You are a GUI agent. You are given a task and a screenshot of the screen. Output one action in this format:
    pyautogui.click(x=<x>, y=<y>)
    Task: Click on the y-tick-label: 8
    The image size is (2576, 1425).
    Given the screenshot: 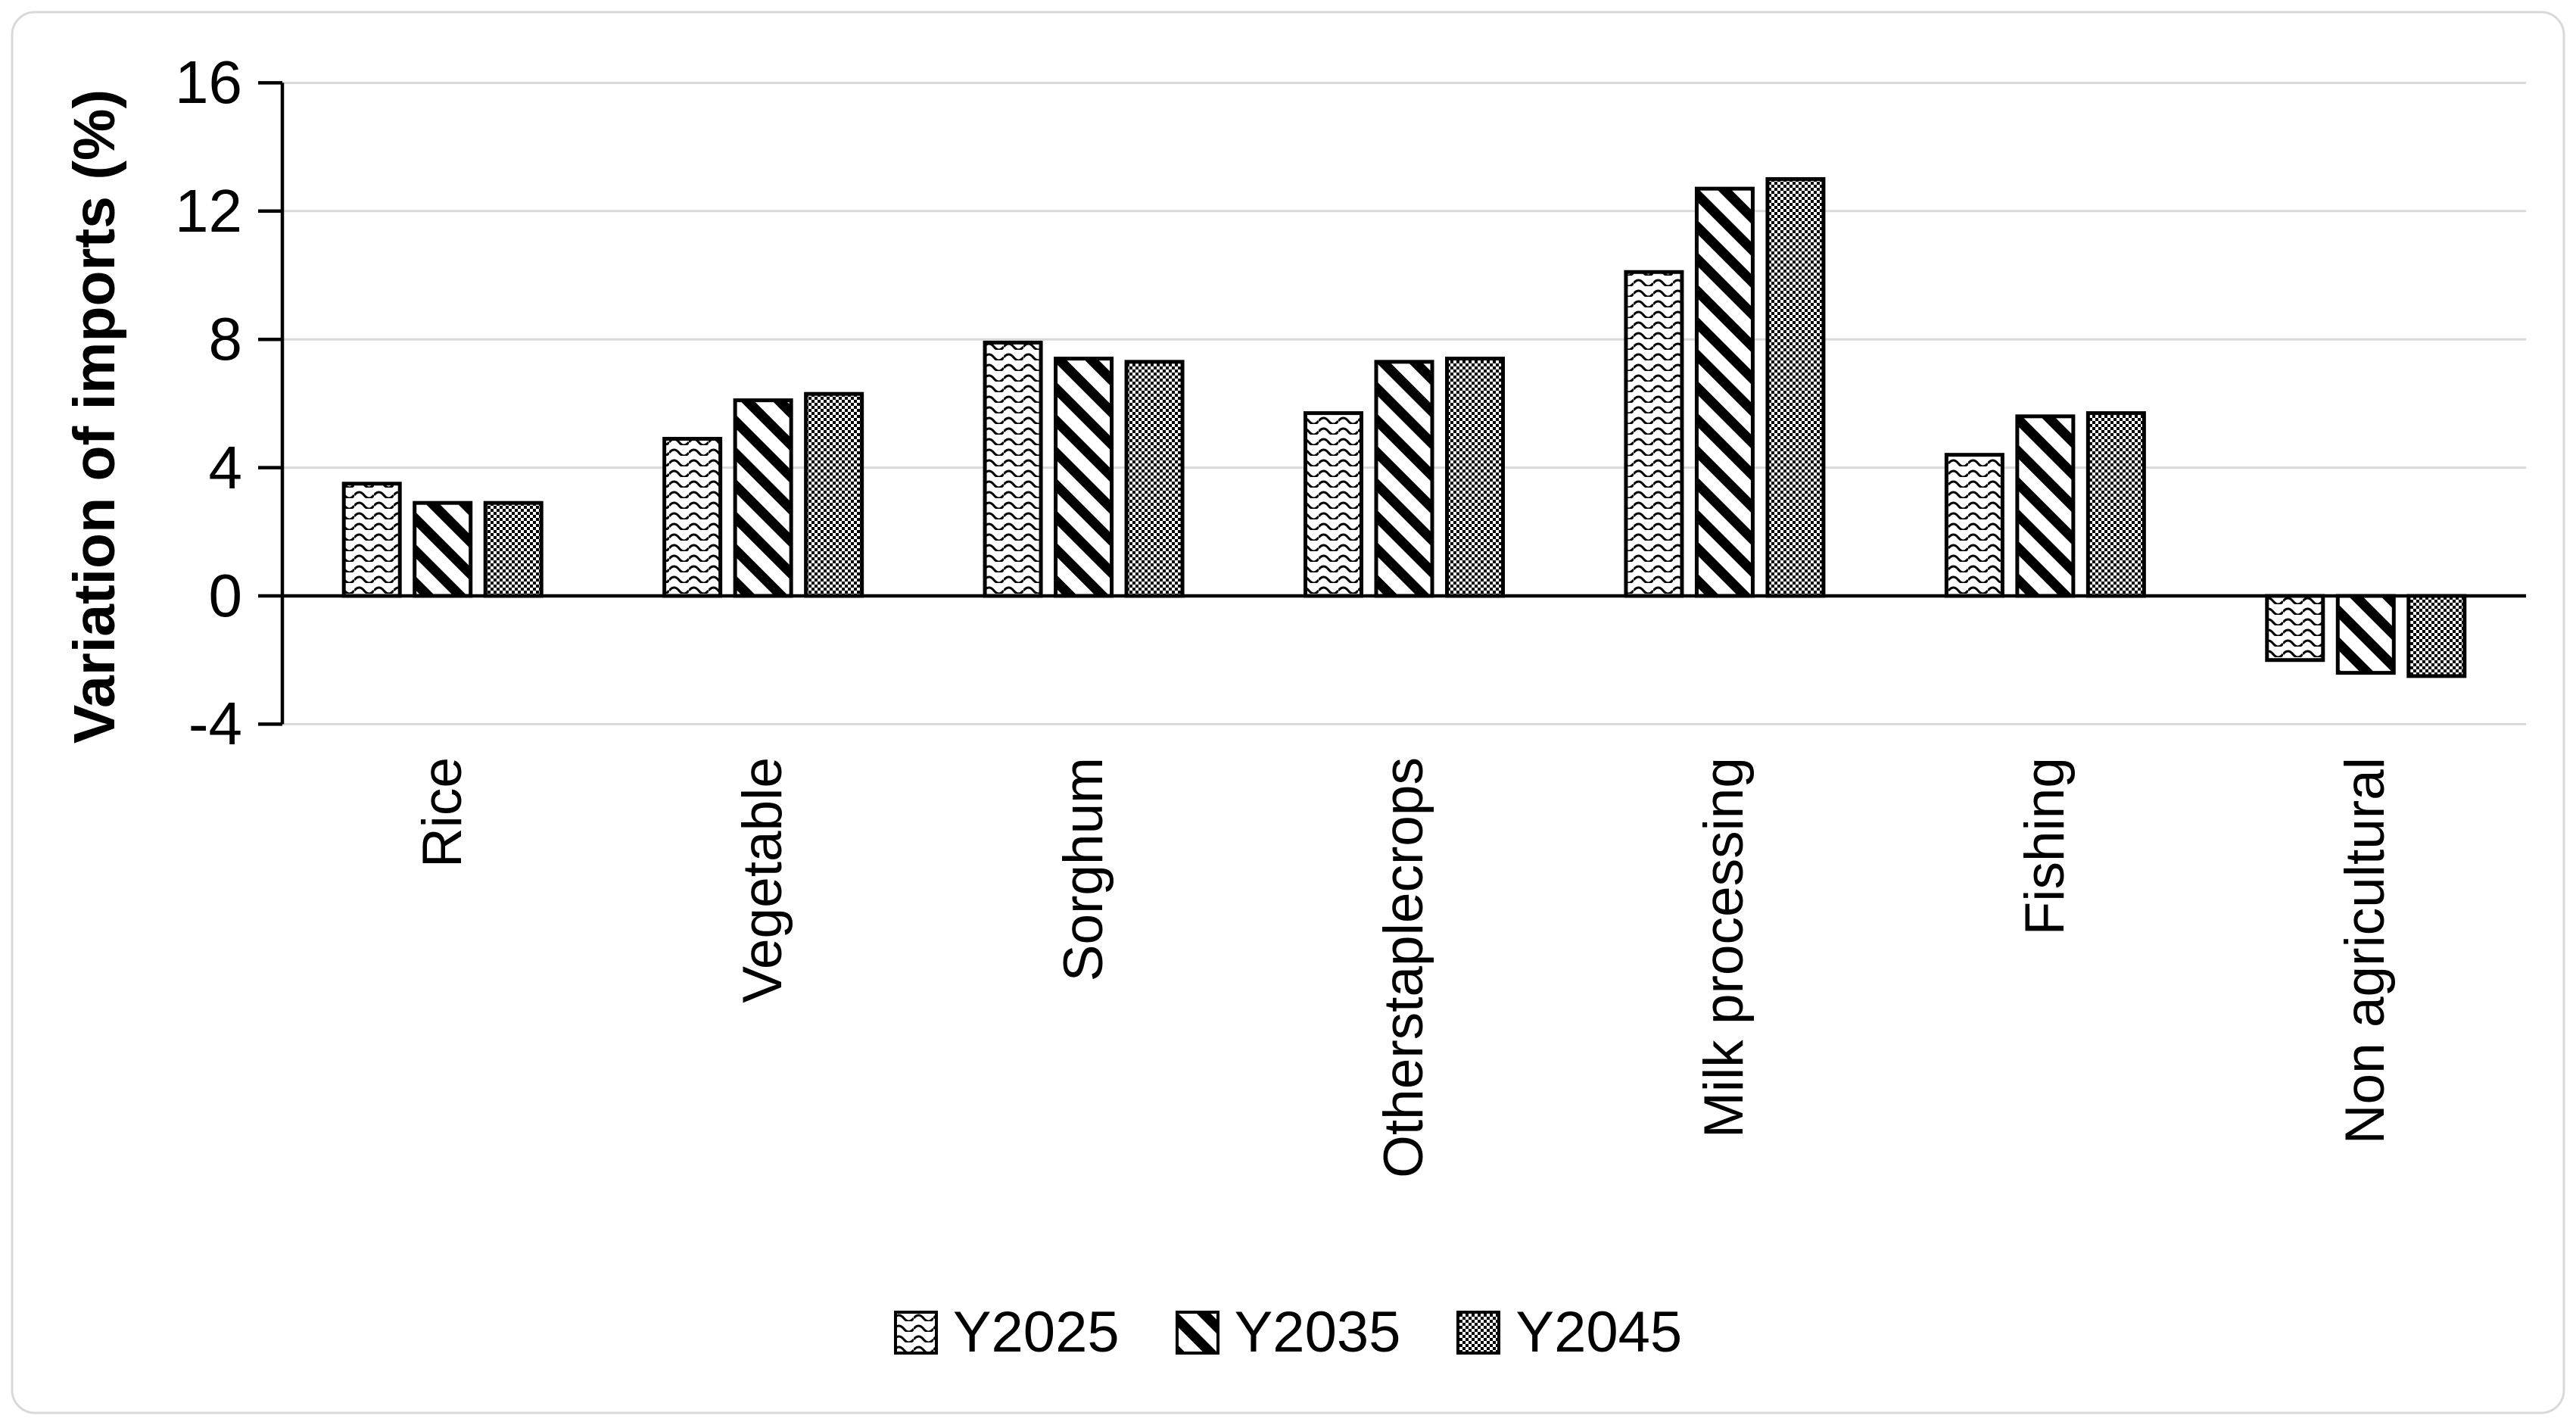 What is the action you would take?
    pyautogui.click(x=225, y=339)
    